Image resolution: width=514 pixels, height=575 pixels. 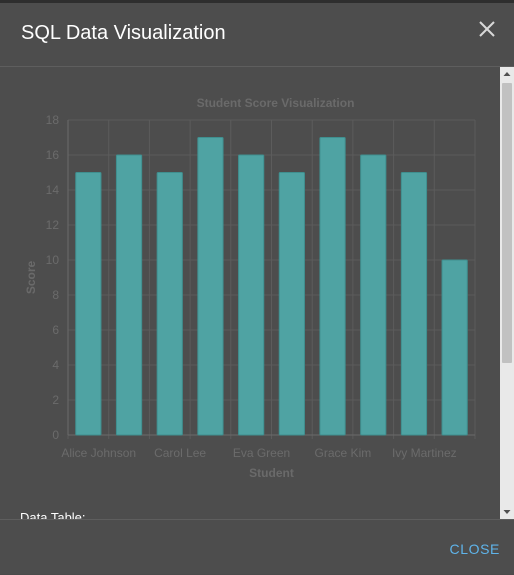 I want to click on close-button: CLOSE, so click(x=474, y=549).